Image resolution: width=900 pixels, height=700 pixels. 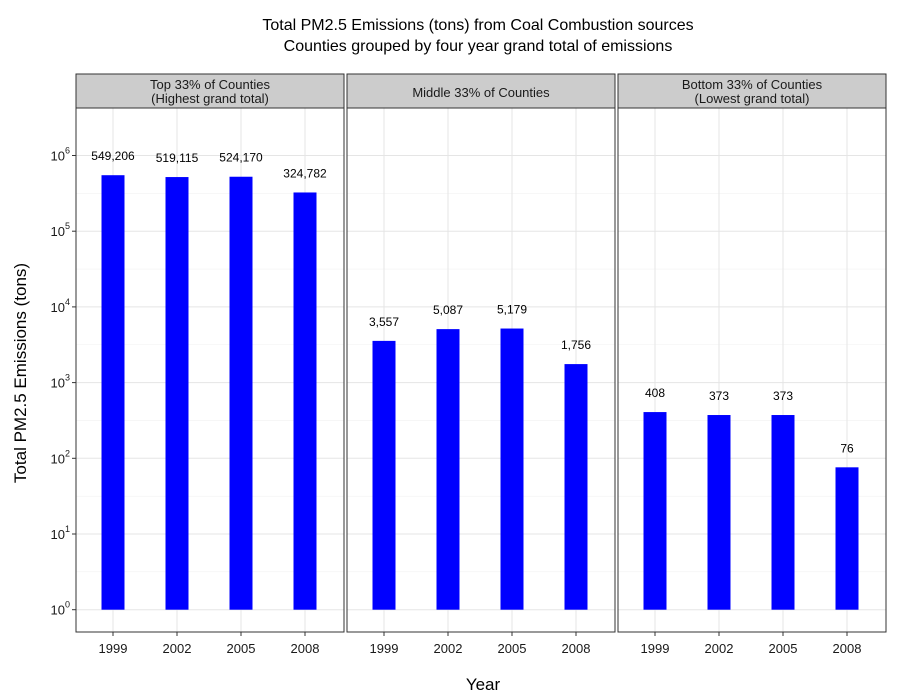 I want to click on bar-data-label: 519,115, so click(x=177, y=158).